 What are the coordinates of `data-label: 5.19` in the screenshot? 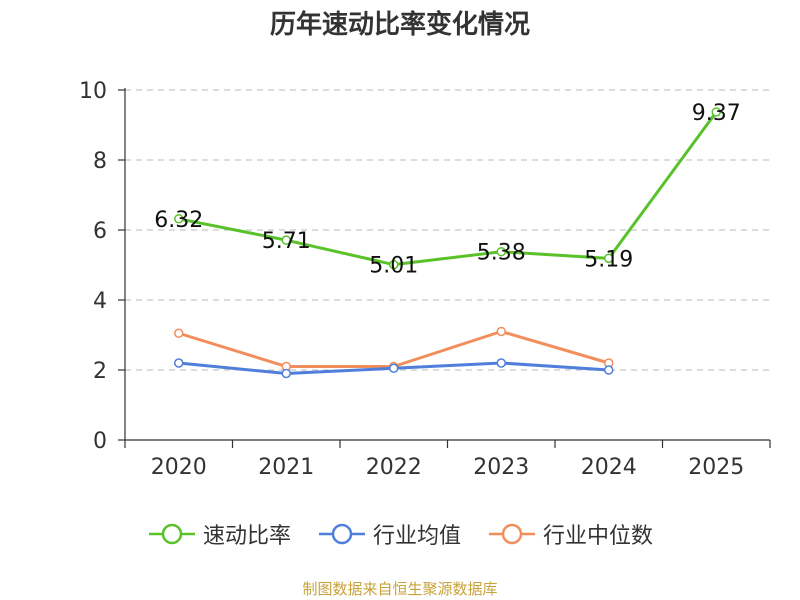 It's located at (608, 259).